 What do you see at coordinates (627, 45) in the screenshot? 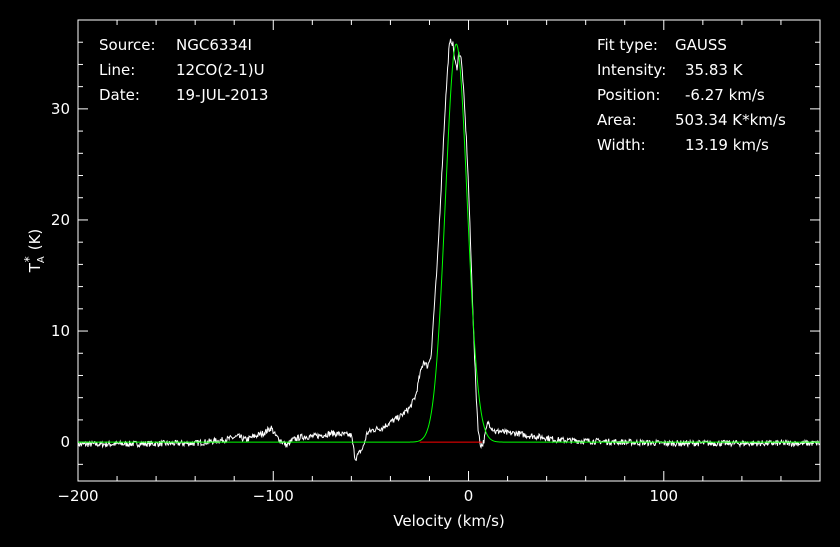
I see `fit-type-label: Fit type:` at bounding box center [627, 45].